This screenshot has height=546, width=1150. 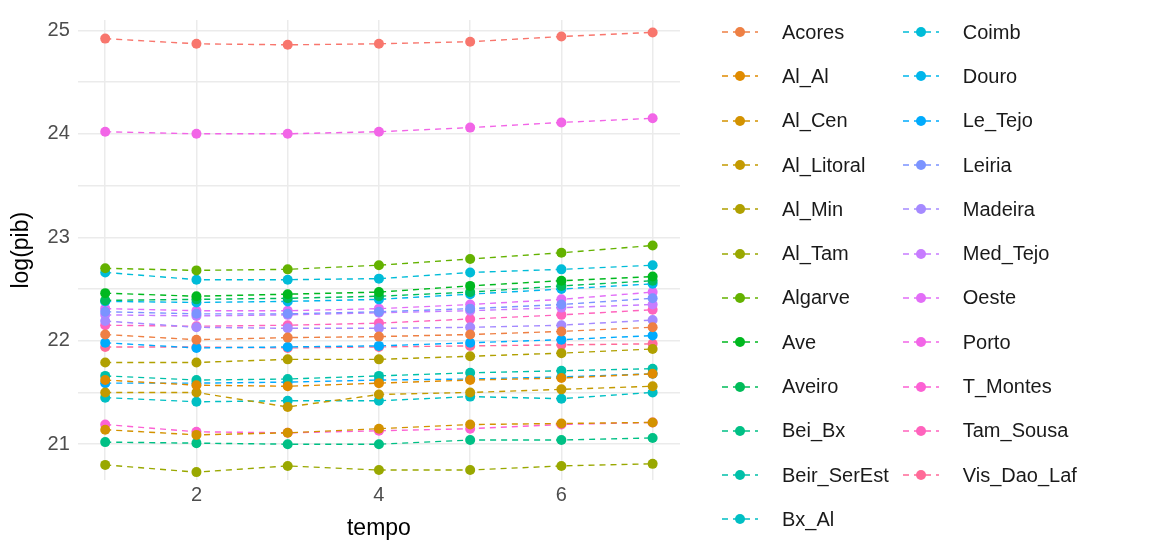 What do you see at coordinates (1006, 254) in the screenshot?
I see `legend-label: Med_Tejo` at bounding box center [1006, 254].